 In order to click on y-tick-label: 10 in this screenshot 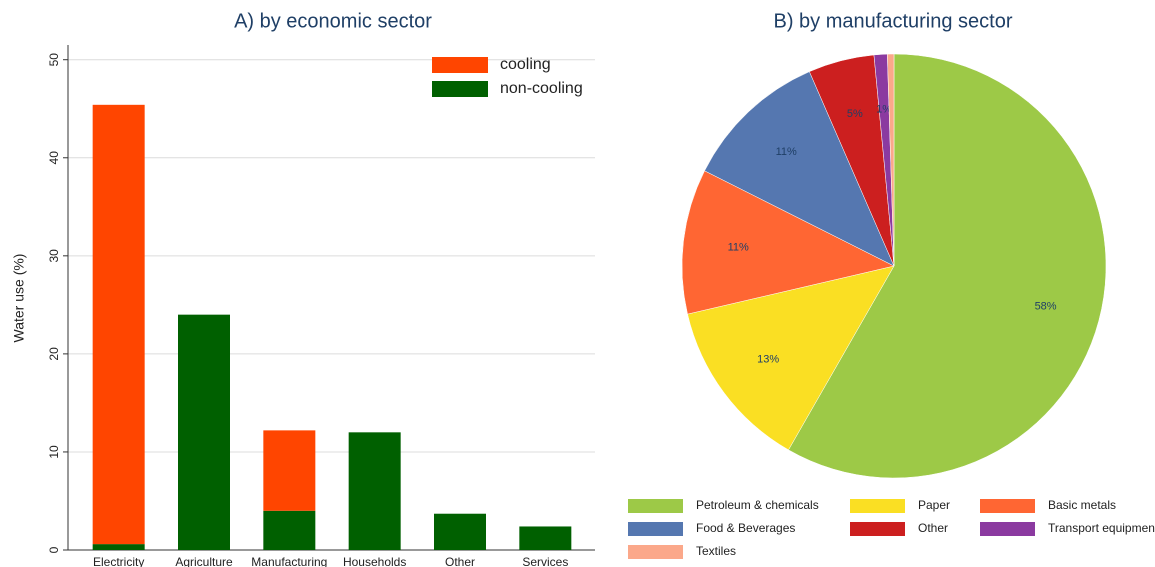, I will do `click(54, 452)`.